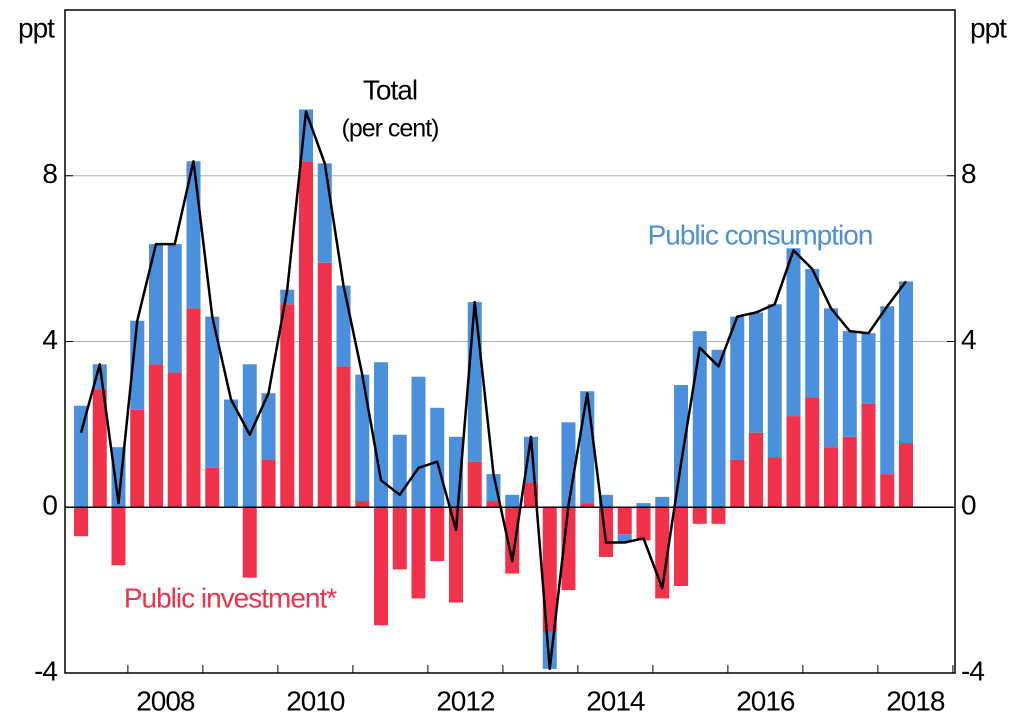  I want to click on y2-tick-label: 4, so click(968, 339).